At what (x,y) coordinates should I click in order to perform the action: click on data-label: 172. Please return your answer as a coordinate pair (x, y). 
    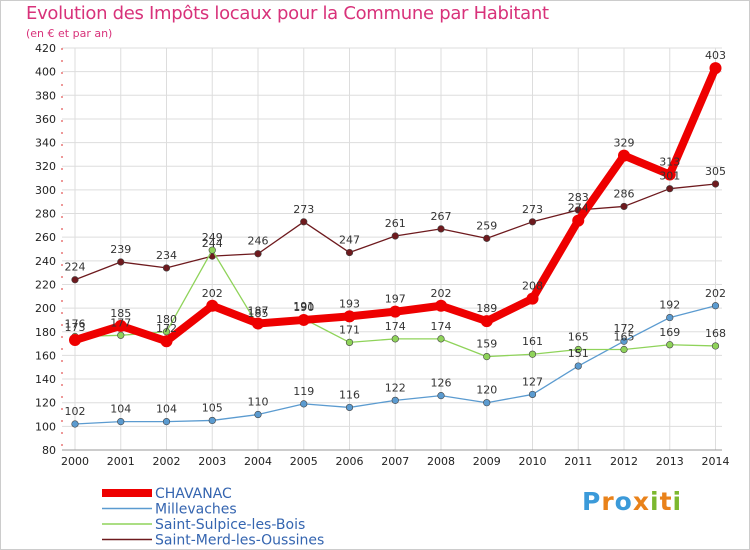
    Looking at the image, I should click on (624, 328).